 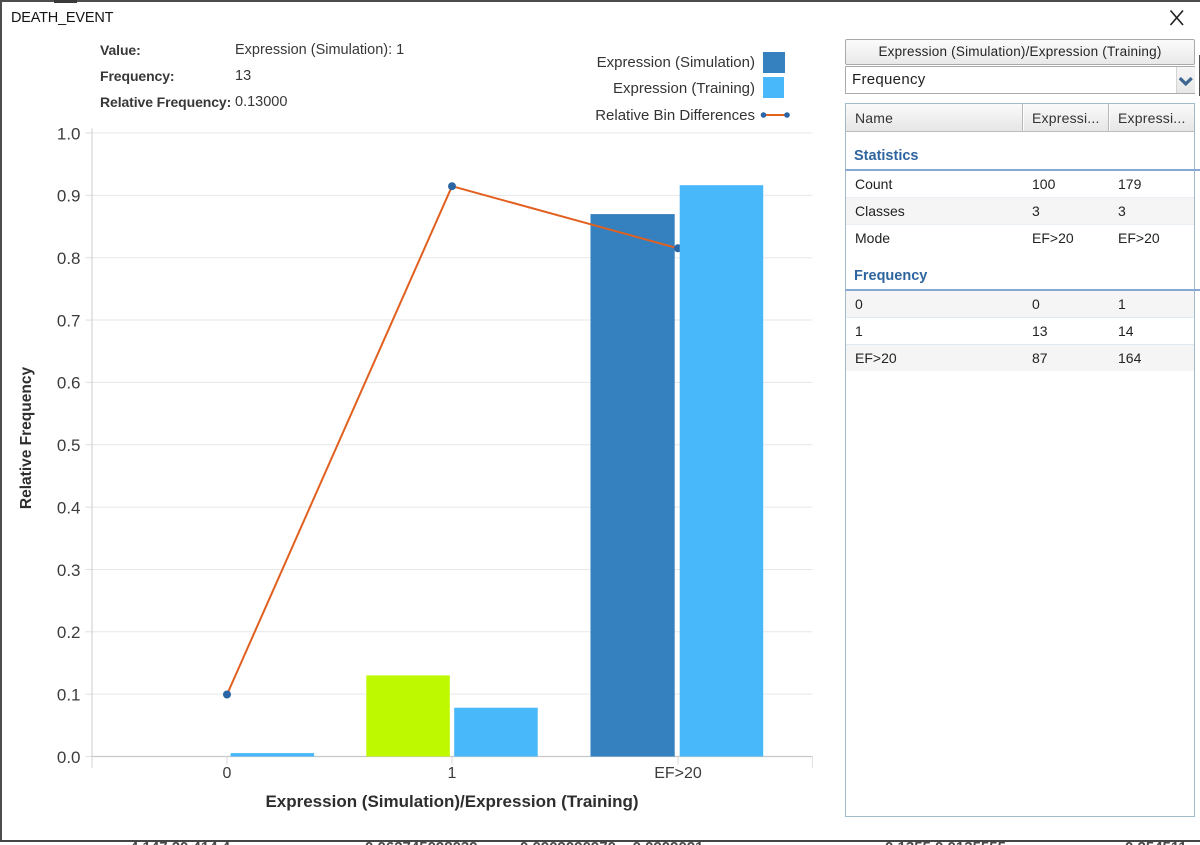 I want to click on svg-text: 0, so click(x=227, y=773).